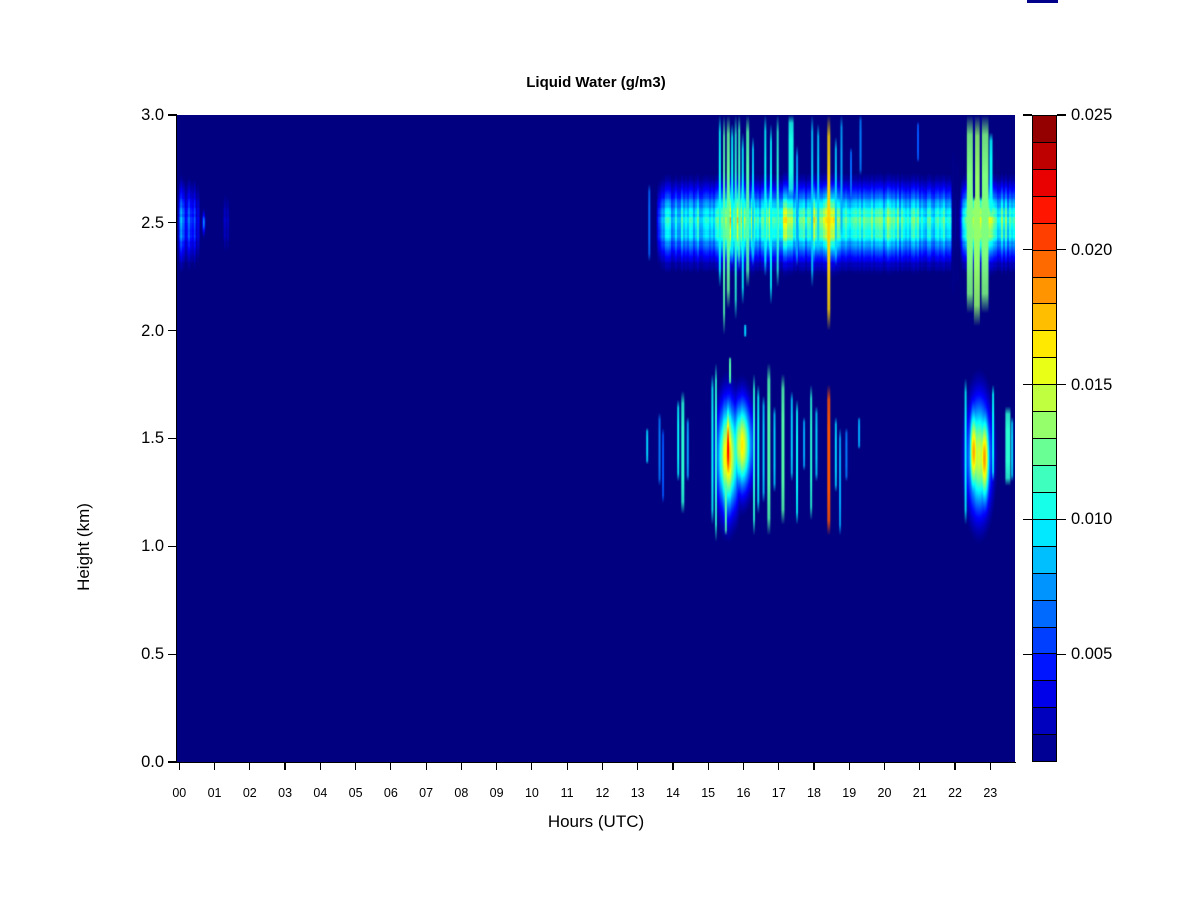  What do you see at coordinates (1092, 654) in the screenshot?
I see `colorbar-tick-label: 0.005` at bounding box center [1092, 654].